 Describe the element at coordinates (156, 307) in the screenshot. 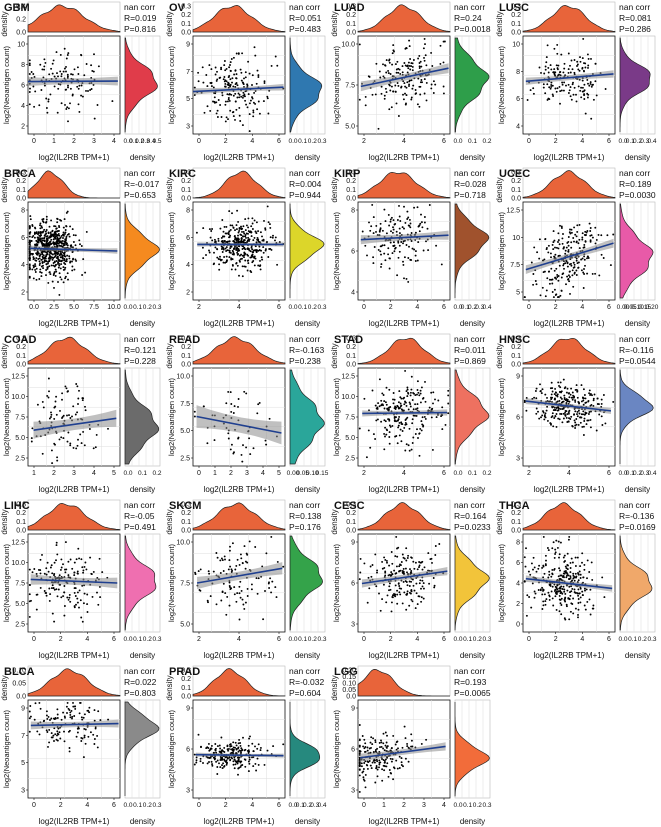

I see `side-density-tick-label: 0.3` at that location.